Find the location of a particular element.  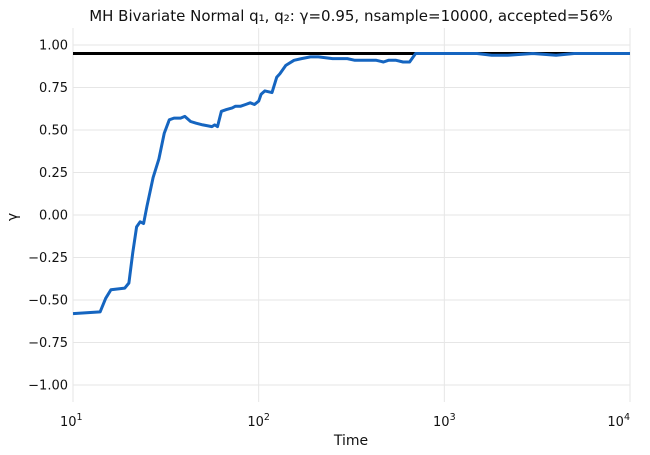

y-tick-label: 1.00 is located at coordinates (53, 46).